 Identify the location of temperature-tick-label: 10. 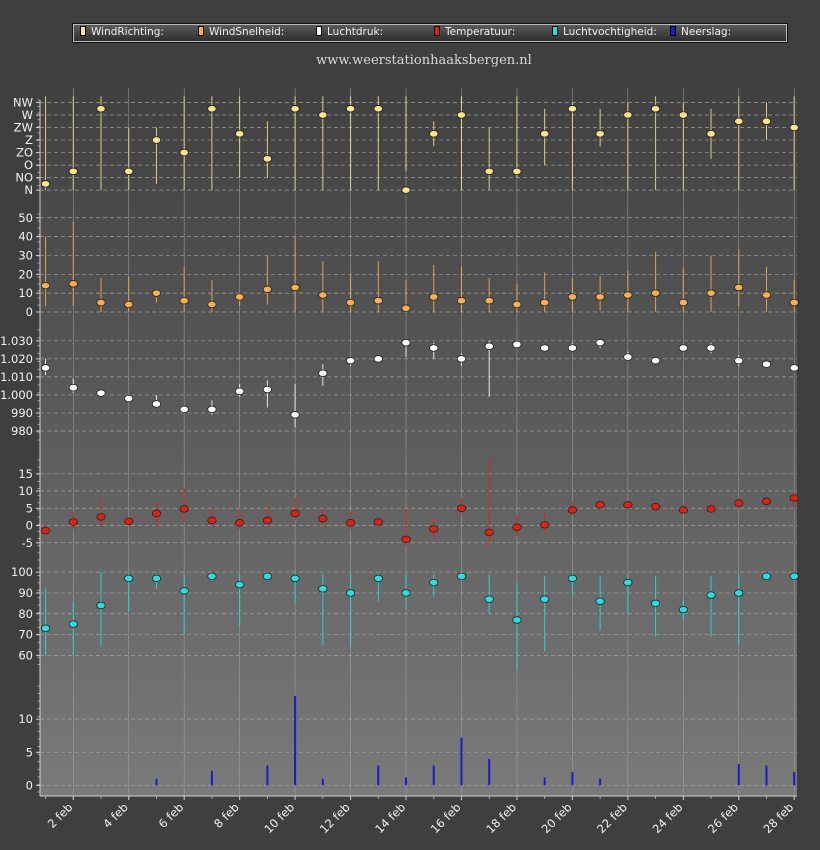
(25, 491).